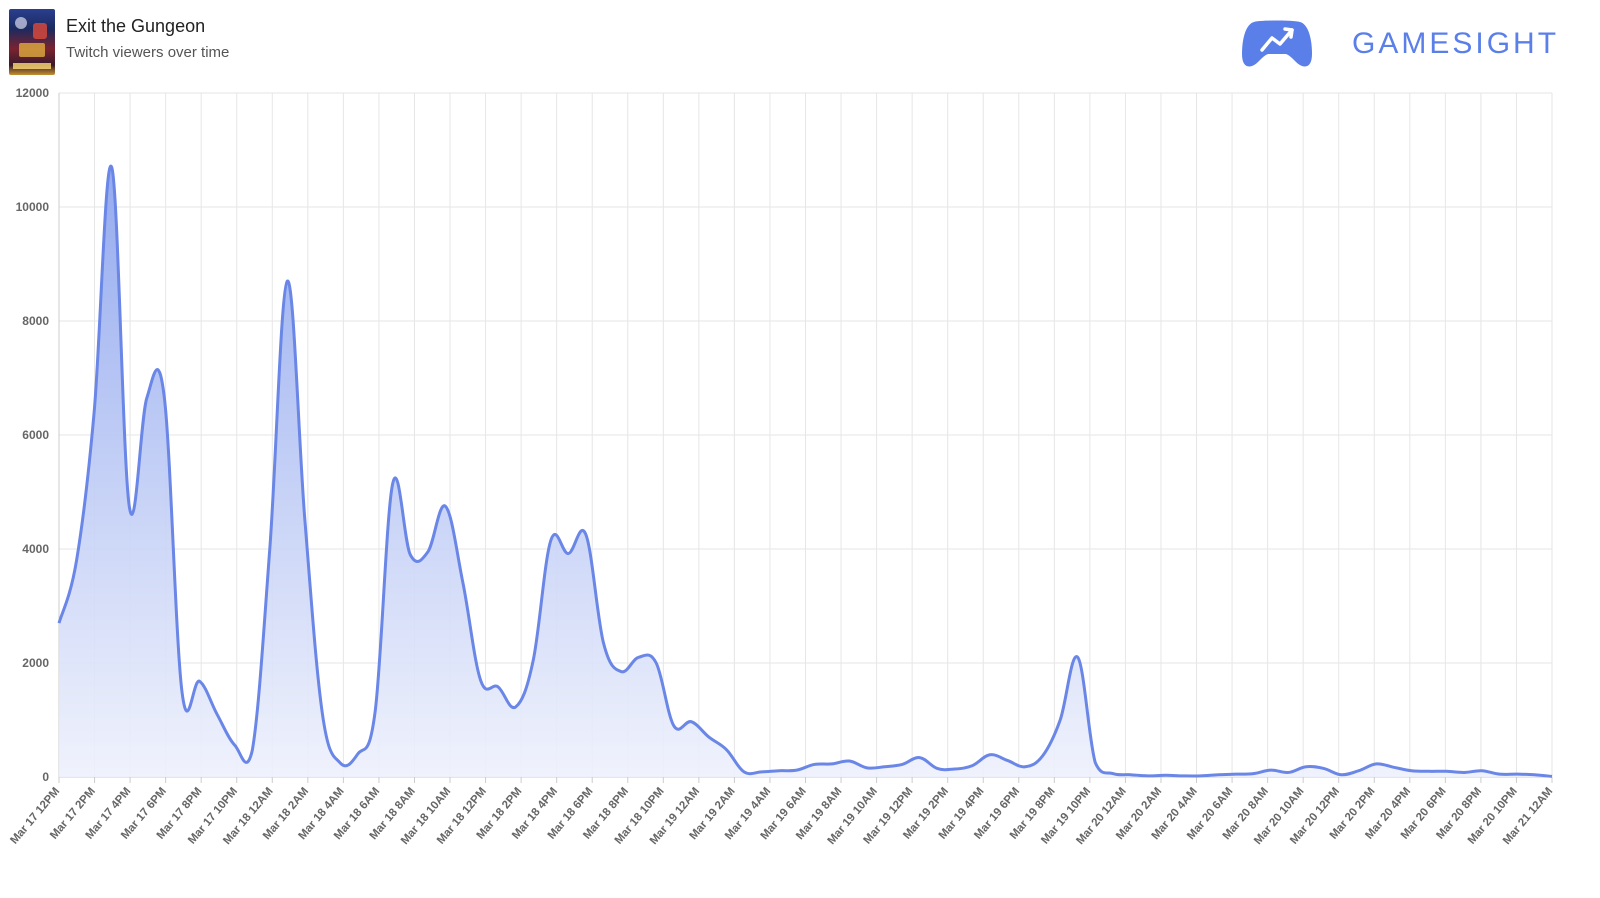 The image size is (1600, 898). What do you see at coordinates (33, 207) in the screenshot?
I see `y-tick-label: 10000` at bounding box center [33, 207].